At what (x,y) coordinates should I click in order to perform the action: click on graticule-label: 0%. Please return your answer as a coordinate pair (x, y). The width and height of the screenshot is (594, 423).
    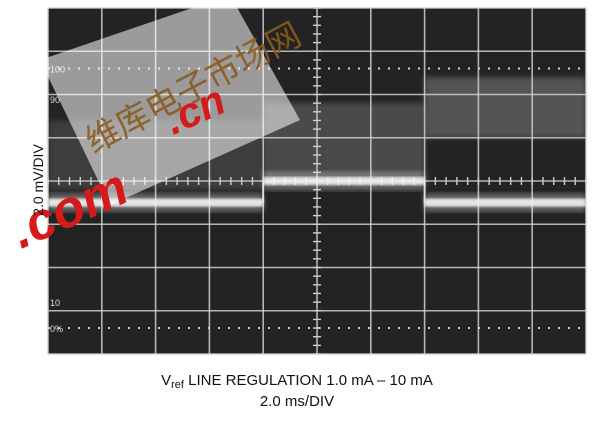
    Looking at the image, I should click on (56, 329).